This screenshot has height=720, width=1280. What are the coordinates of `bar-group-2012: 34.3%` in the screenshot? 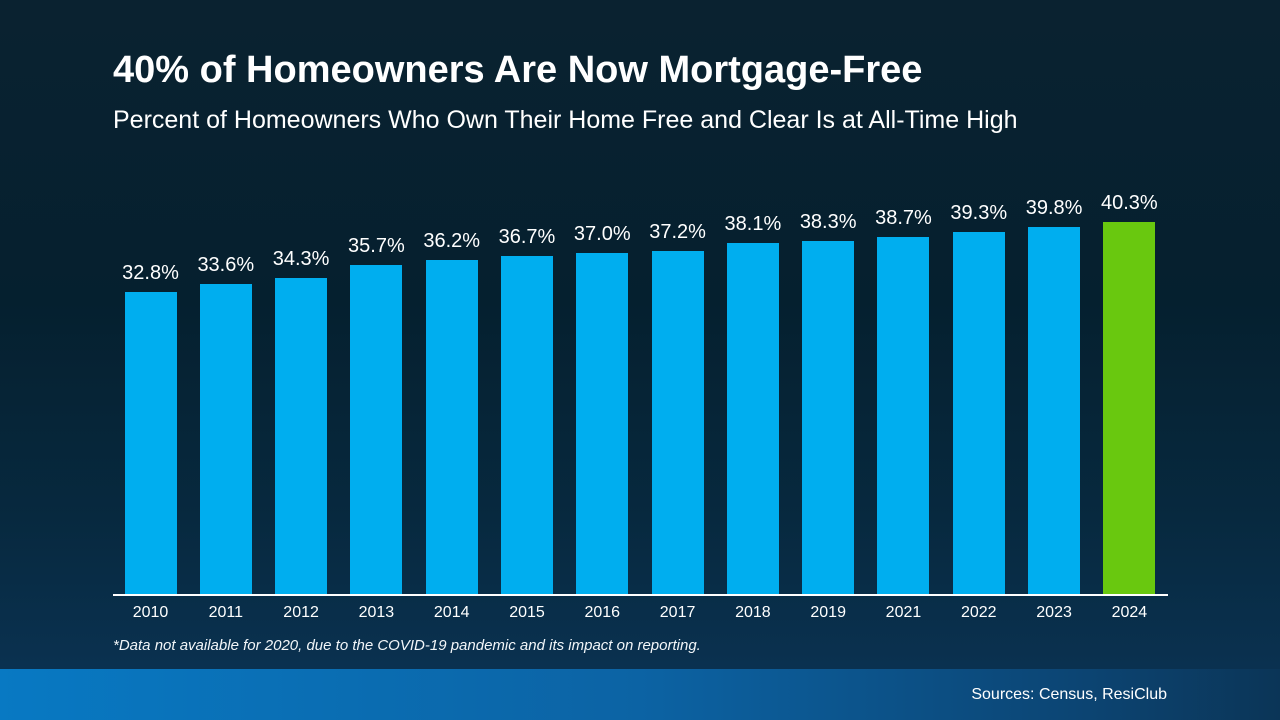 It's located at (301, 386).